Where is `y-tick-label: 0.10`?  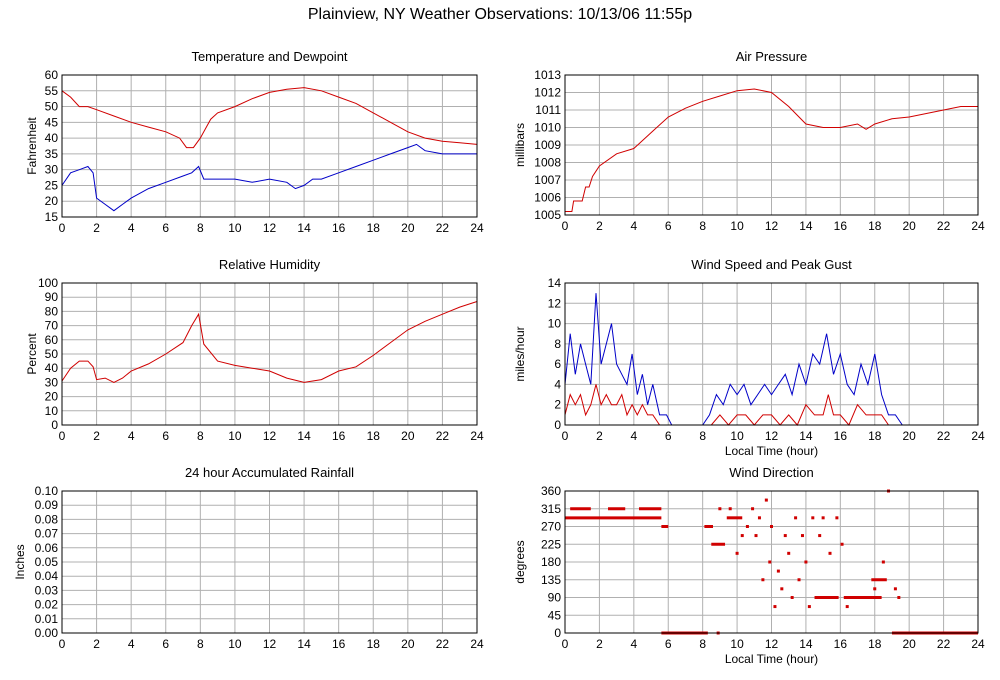
y-tick-label: 0.10 is located at coordinates (47, 491).